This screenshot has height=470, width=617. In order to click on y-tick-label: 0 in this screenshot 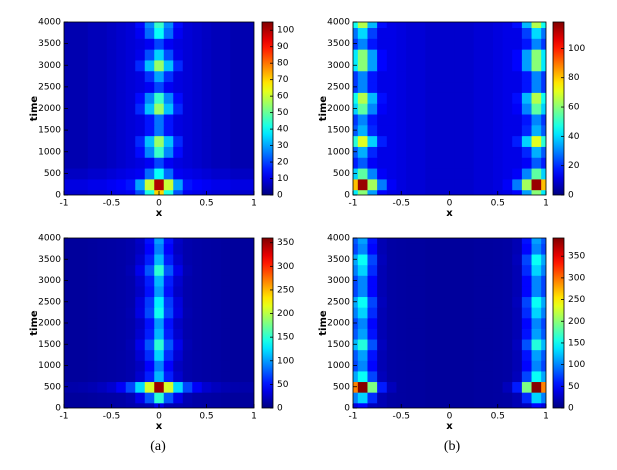, I will do `click(58, 409)`.